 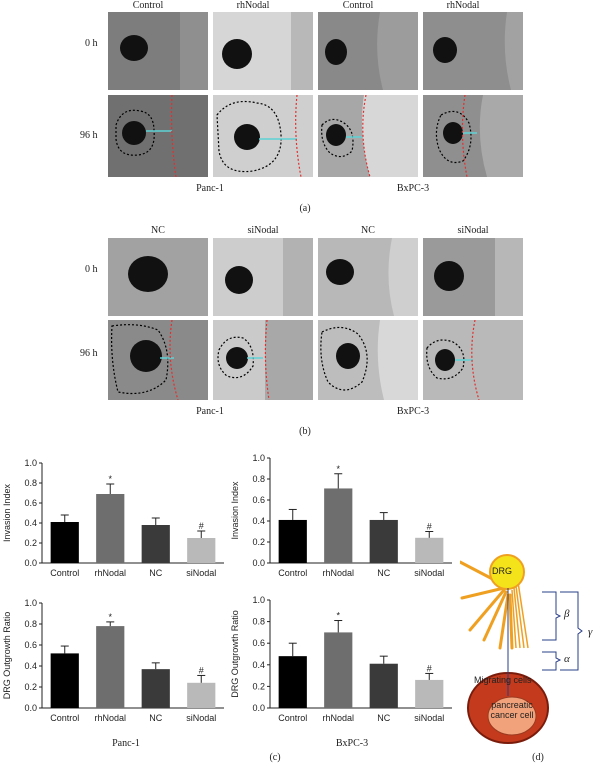 I want to click on micrograph-b-nc-bxpc3-0h, so click(x=368, y=277).